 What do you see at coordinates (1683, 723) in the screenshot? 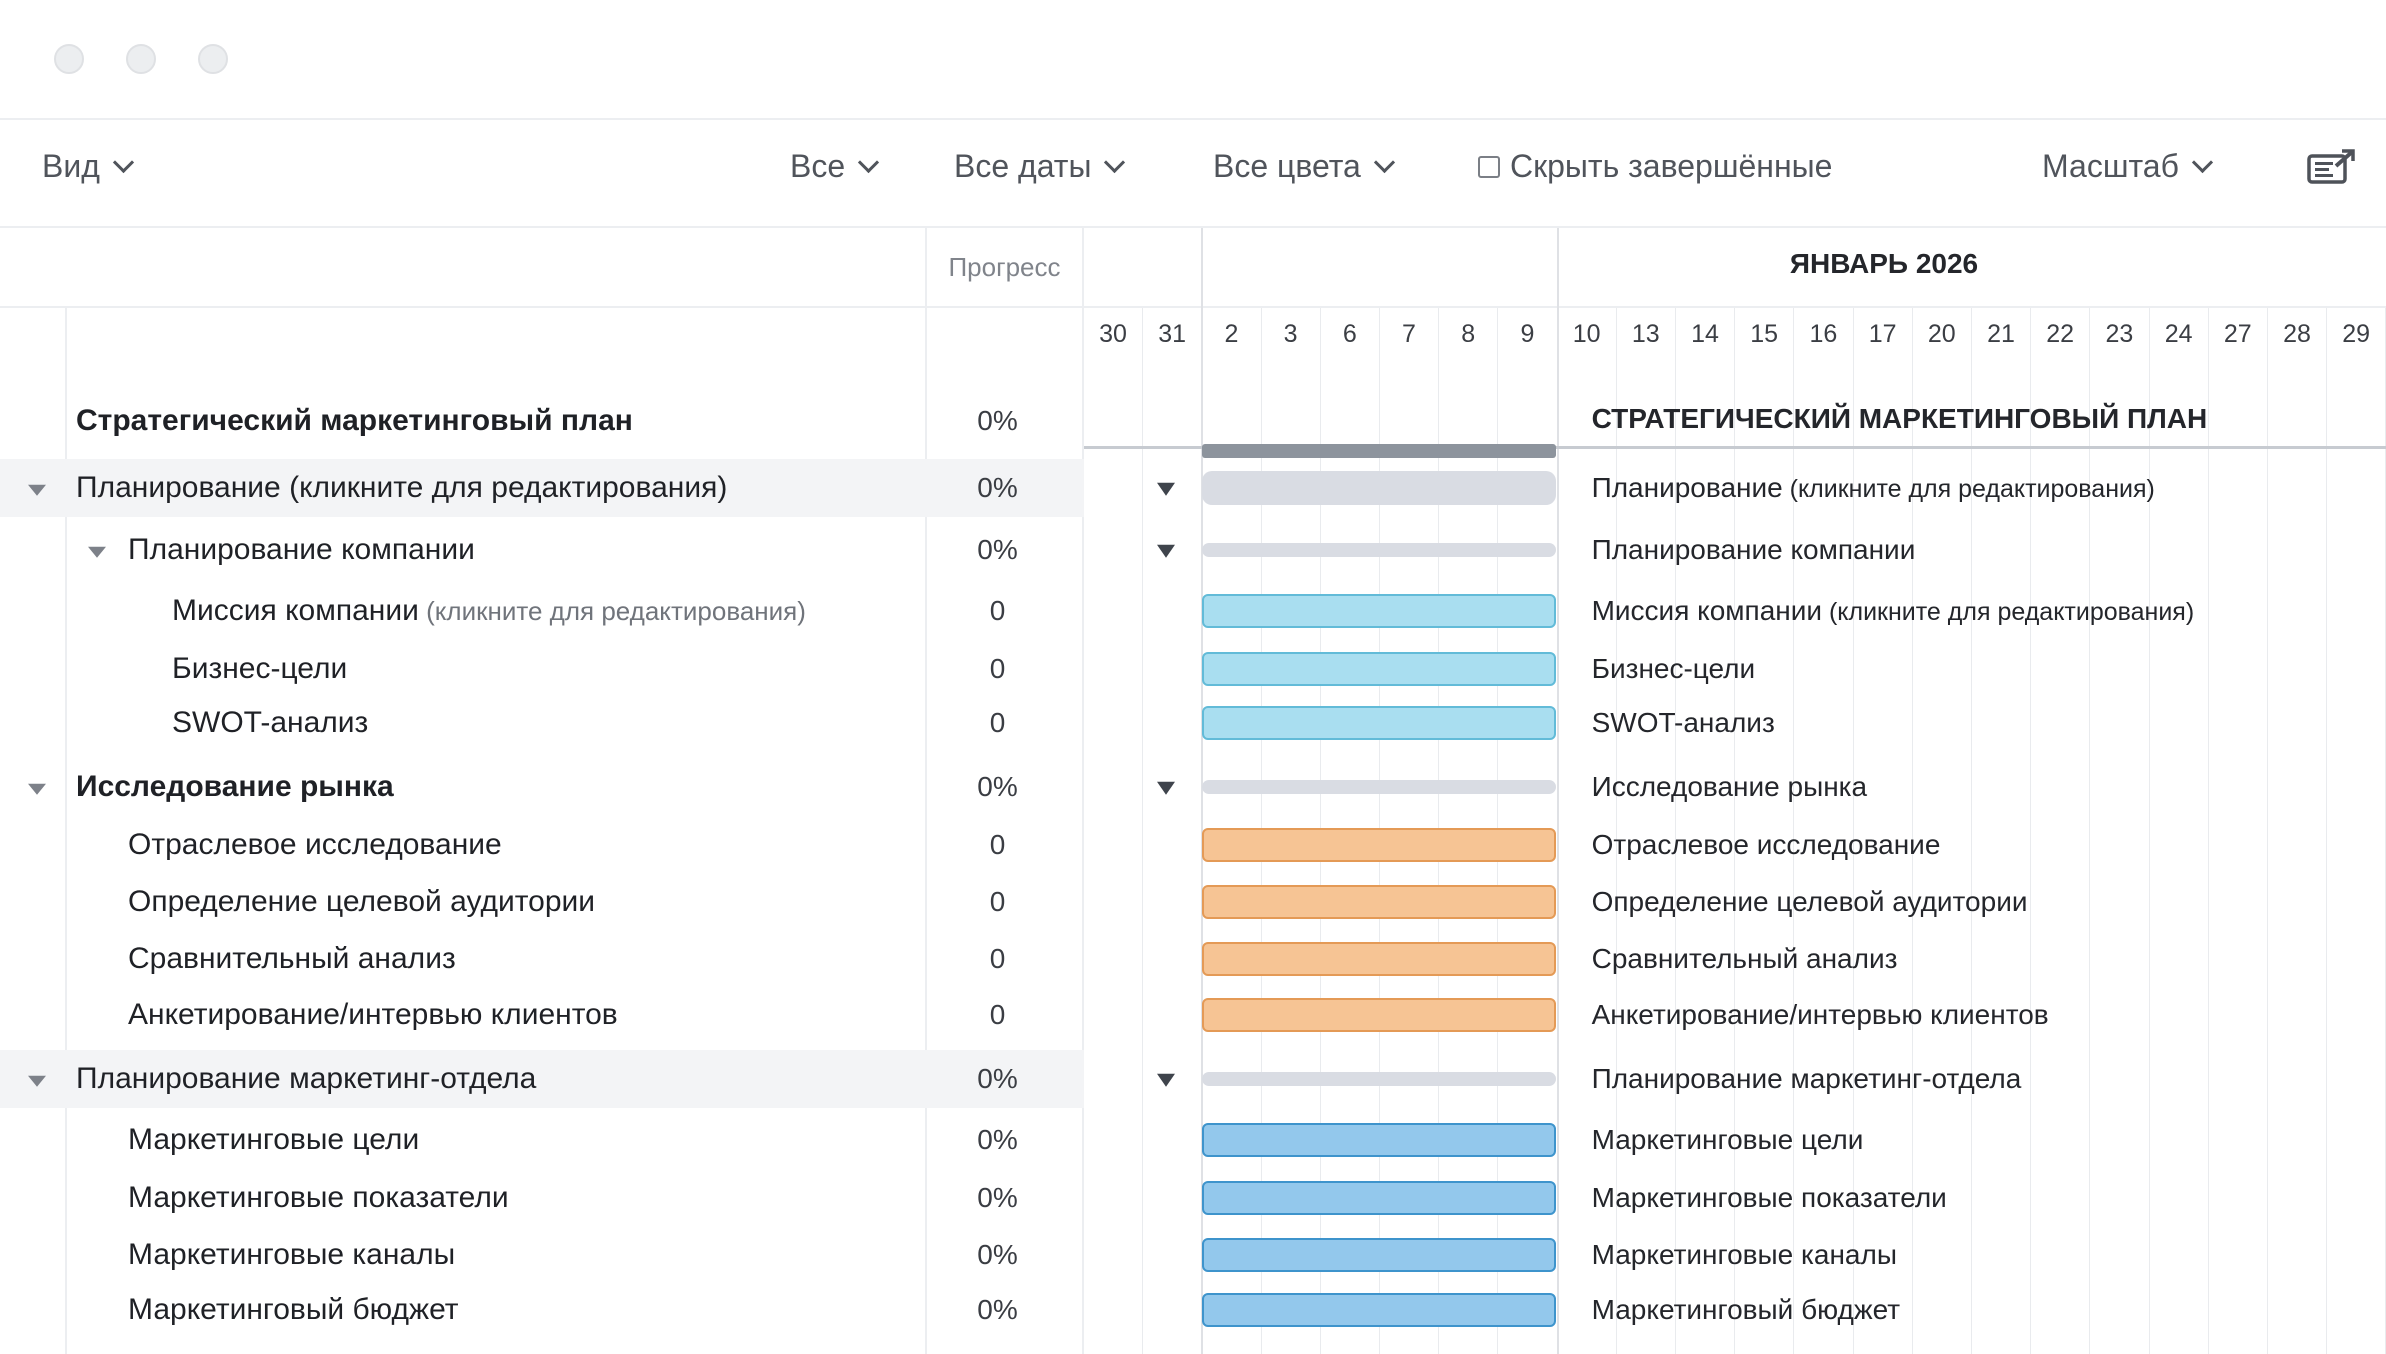
I see `task-bar-label: SWOT-анализ` at bounding box center [1683, 723].